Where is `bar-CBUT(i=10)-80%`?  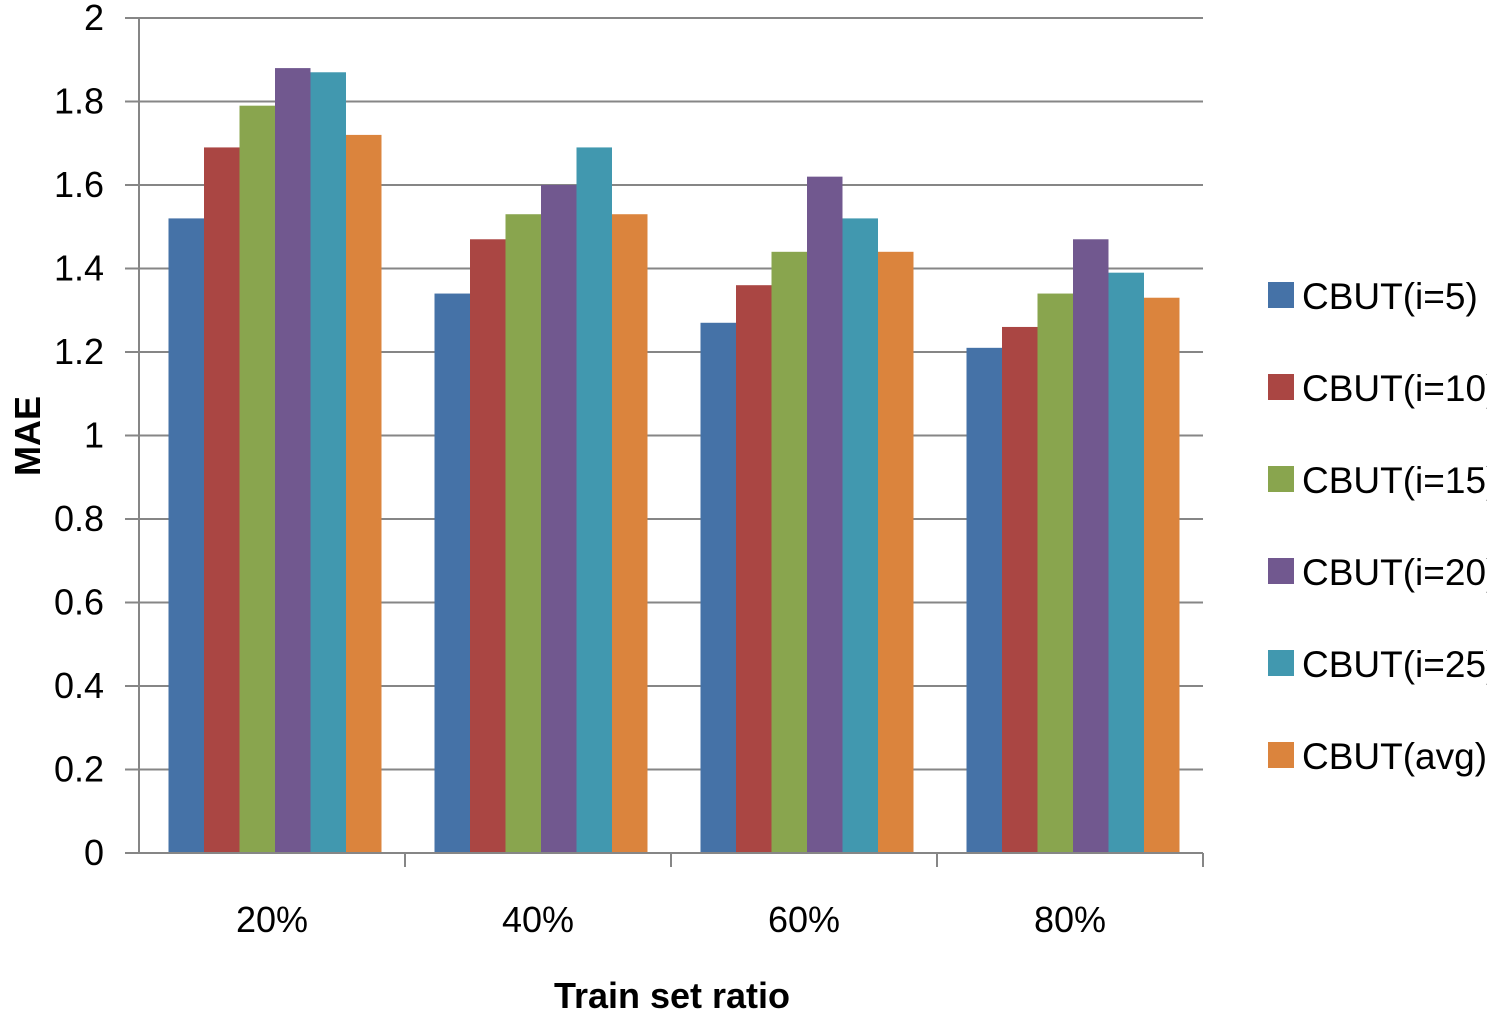 bar-CBUT(i=10)-80% is located at coordinates (1020, 589).